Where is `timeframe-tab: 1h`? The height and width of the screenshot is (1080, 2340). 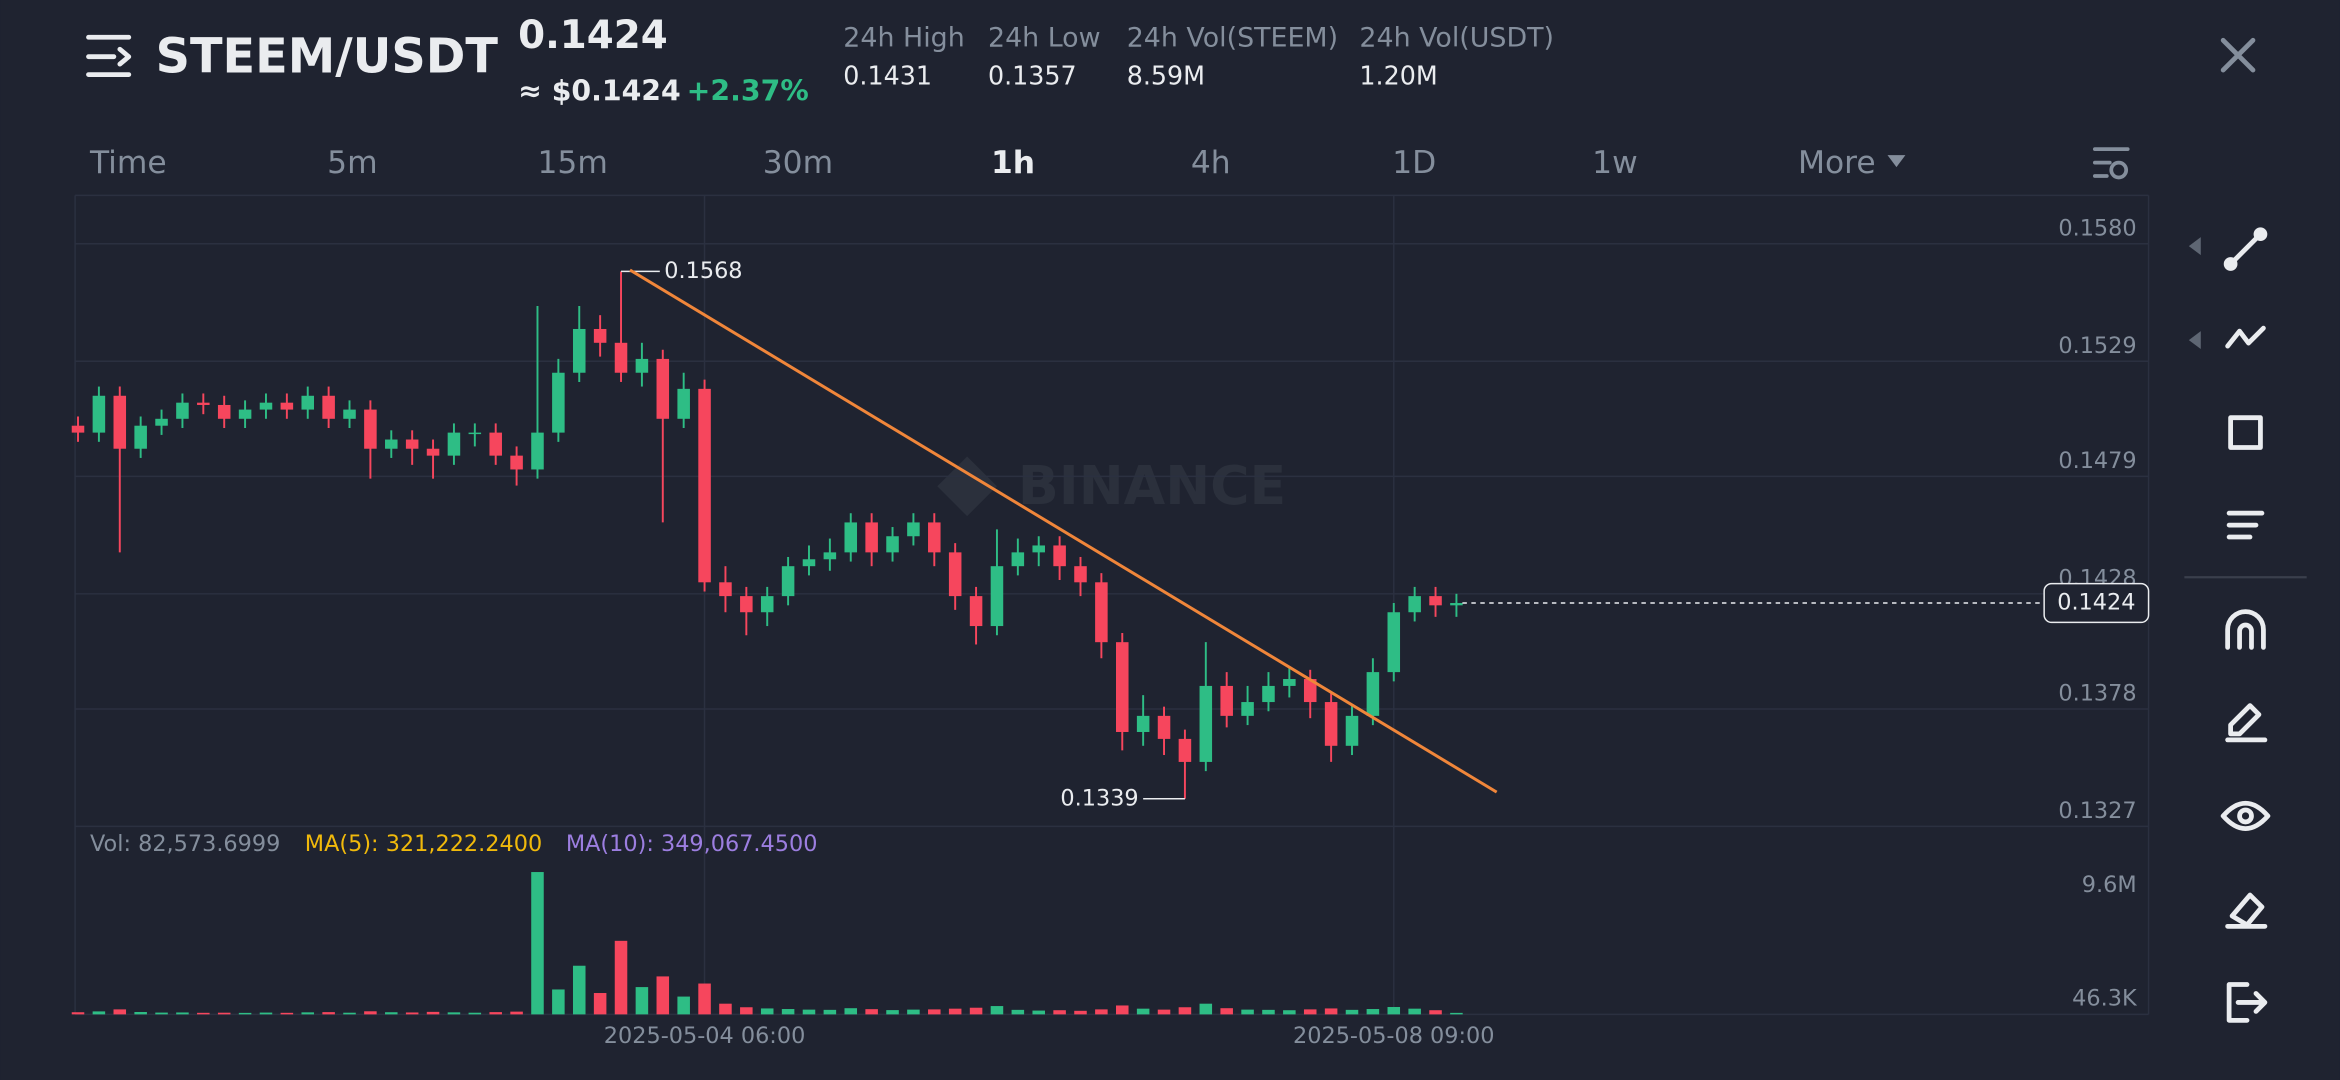
timeframe-tab: 1h is located at coordinates (1013, 163).